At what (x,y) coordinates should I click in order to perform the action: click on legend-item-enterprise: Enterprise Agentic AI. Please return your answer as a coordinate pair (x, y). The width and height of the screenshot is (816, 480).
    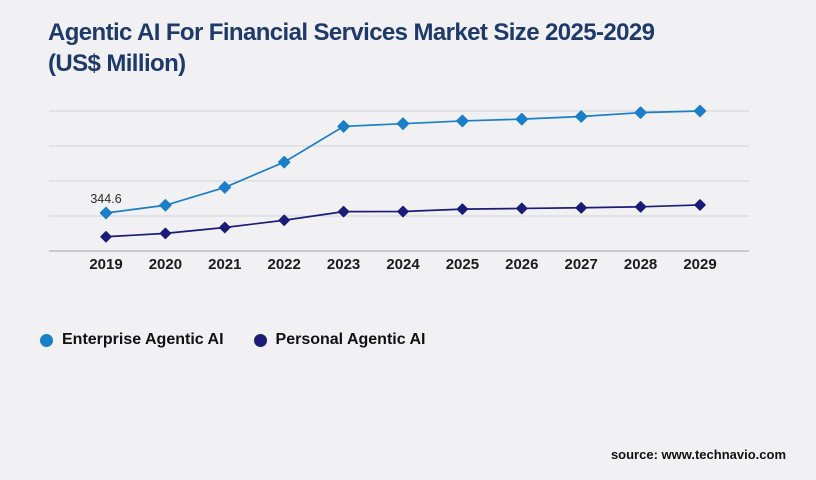
    Looking at the image, I should click on (132, 340).